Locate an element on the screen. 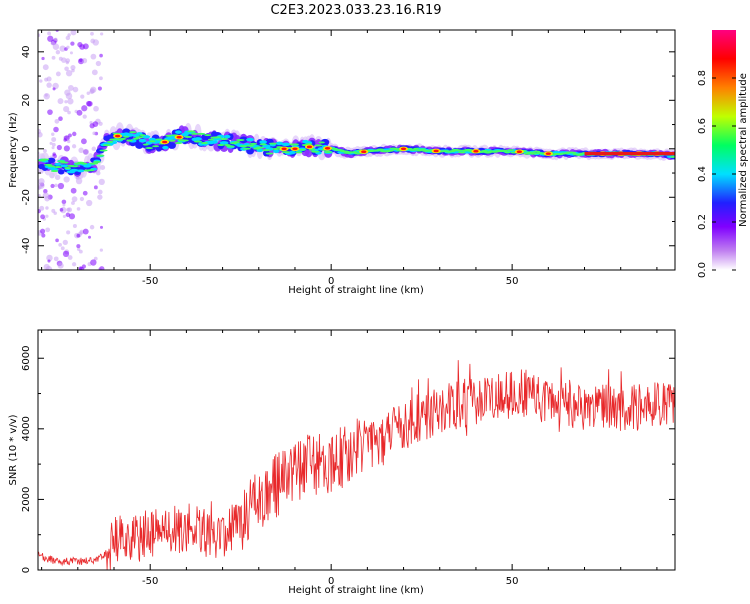 This screenshot has width=750, height=604. colorbar-tick-label: 0.8 is located at coordinates (702, 78).